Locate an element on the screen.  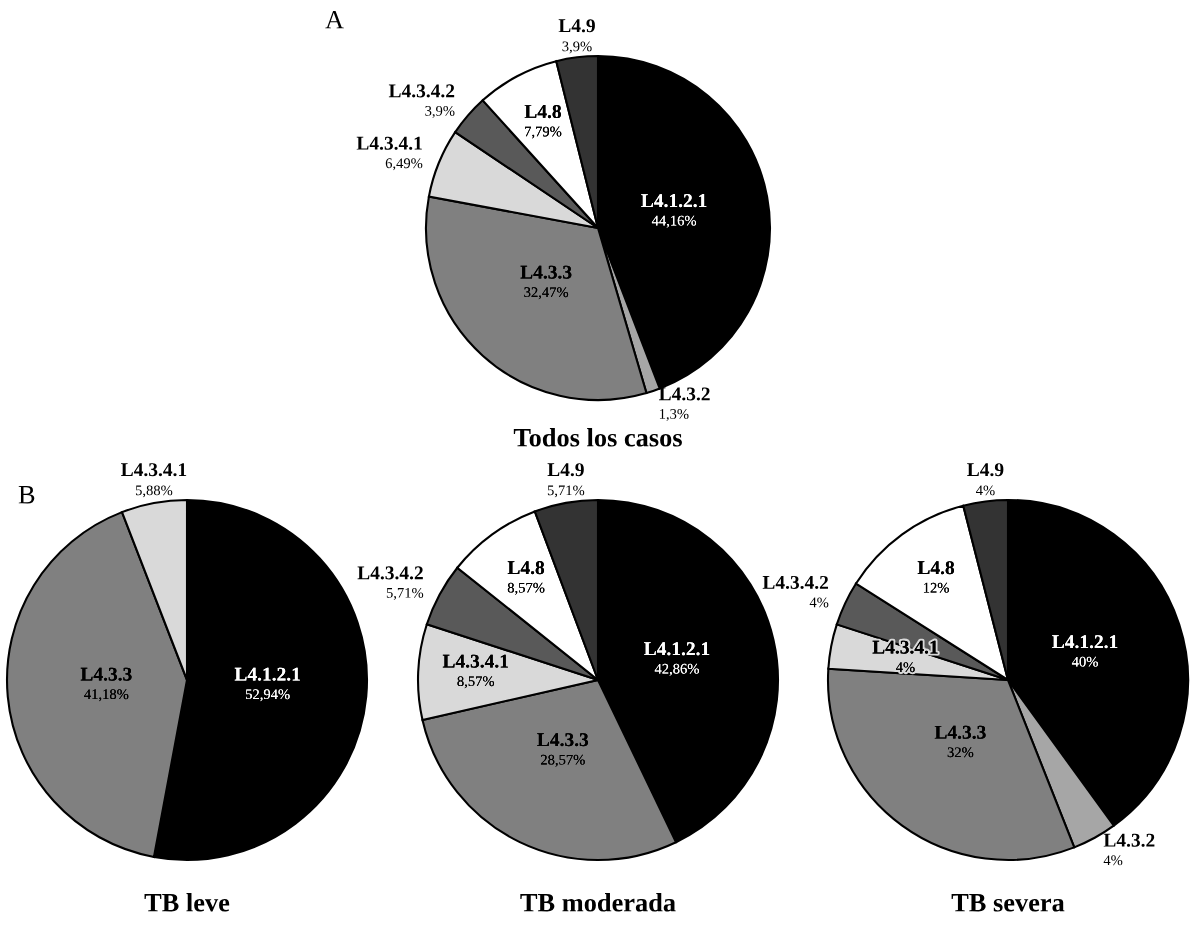
text: TB moderada is located at coordinates (598, 902).